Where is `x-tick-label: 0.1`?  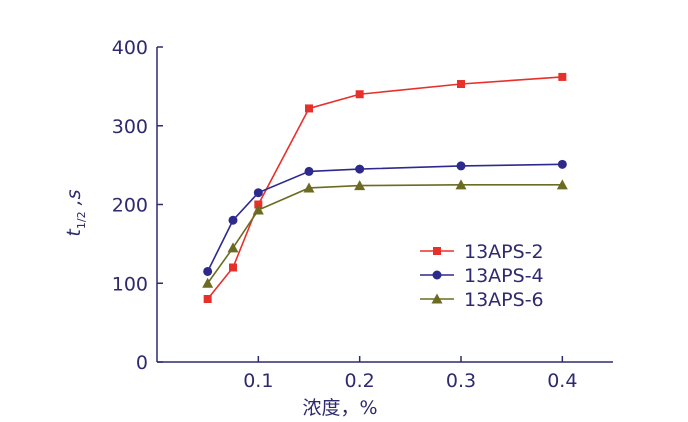
x-tick-label: 0.1 is located at coordinates (258, 381).